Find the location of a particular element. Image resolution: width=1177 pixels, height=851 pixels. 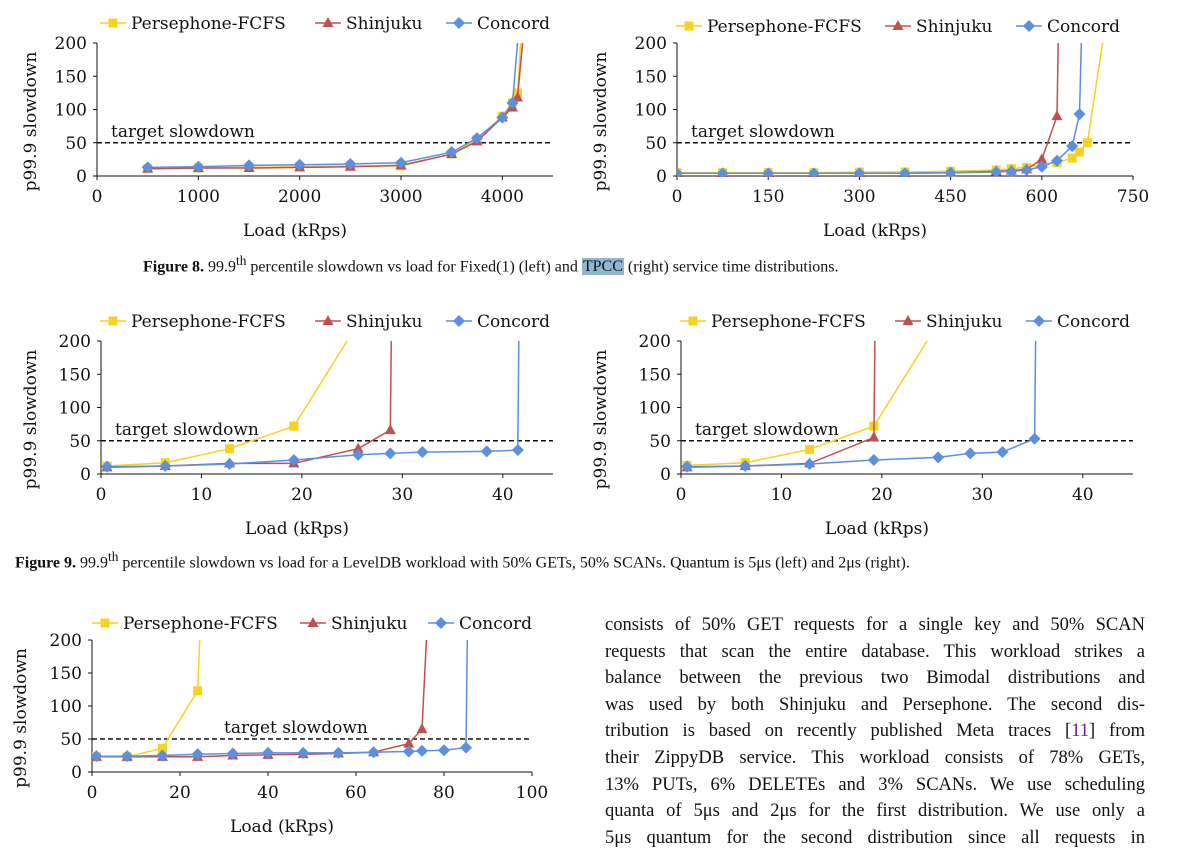

x-tick-label: 300 is located at coordinates (859, 197).